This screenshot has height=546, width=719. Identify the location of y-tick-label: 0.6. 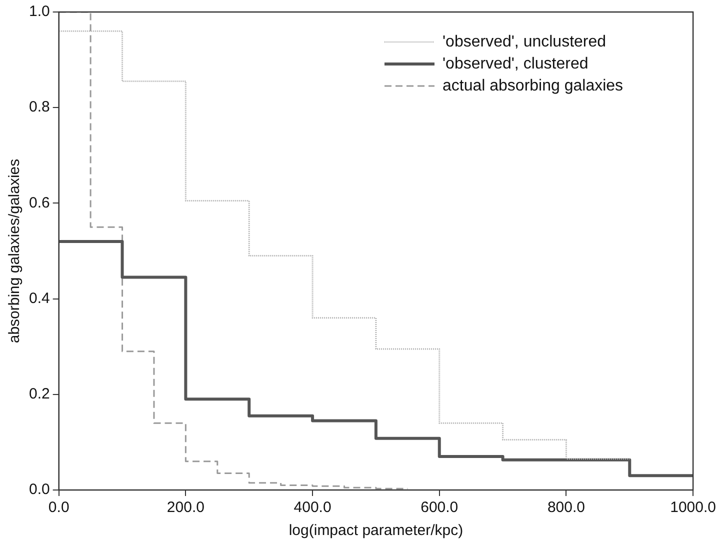
(39, 203).